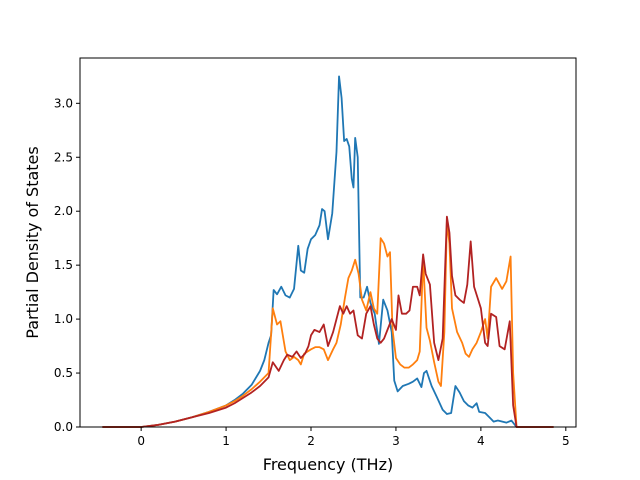 Image resolution: width=640 pixels, height=480 pixels. What do you see at coordinates (481, 441) in the screenshot?
I see `x-tick-label: 4` at bounding box center [481, 441].